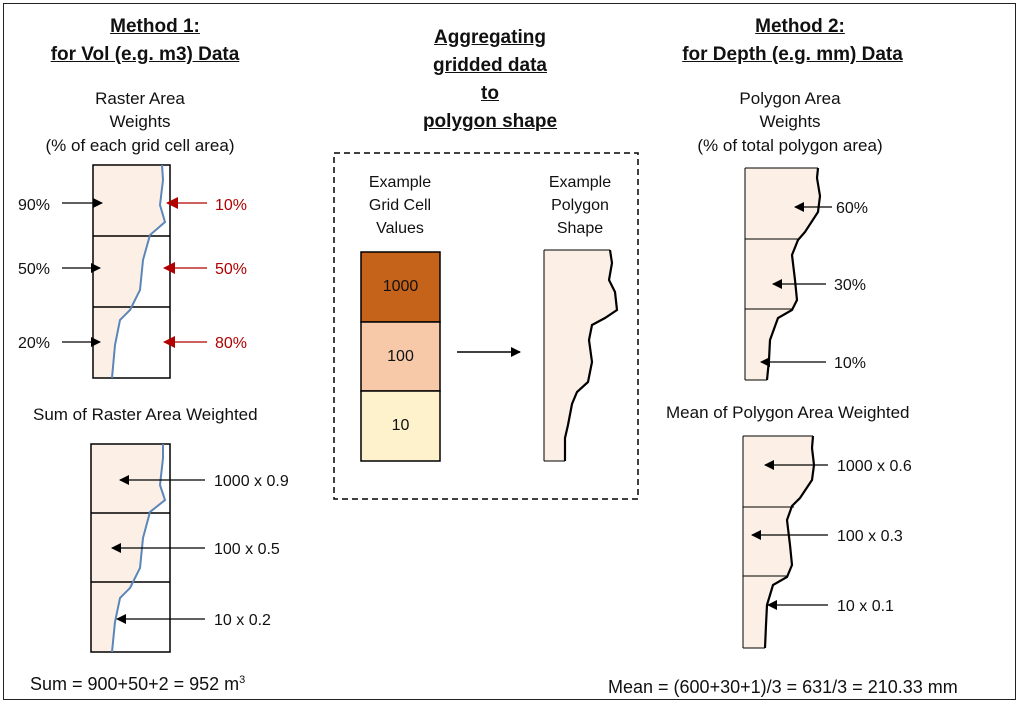  What do you see at coordinates (800, 26) in the screenshot?
I see `method2-title: Method 2:` at bounding box center [800, 26].